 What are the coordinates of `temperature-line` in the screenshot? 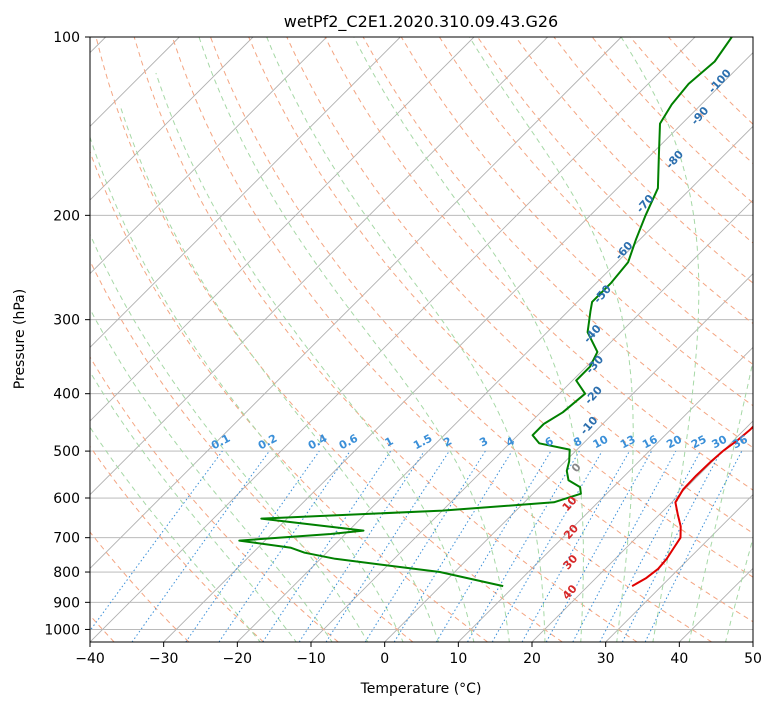 It's located at (692, 506).